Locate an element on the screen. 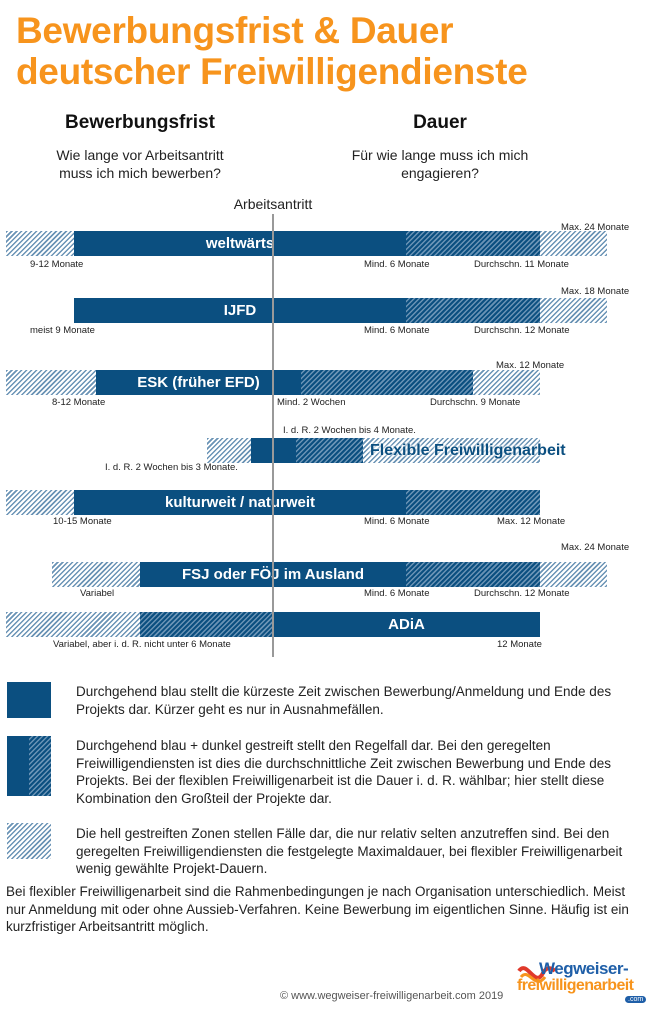  start-axis-line is located at coordinates (273, 435).